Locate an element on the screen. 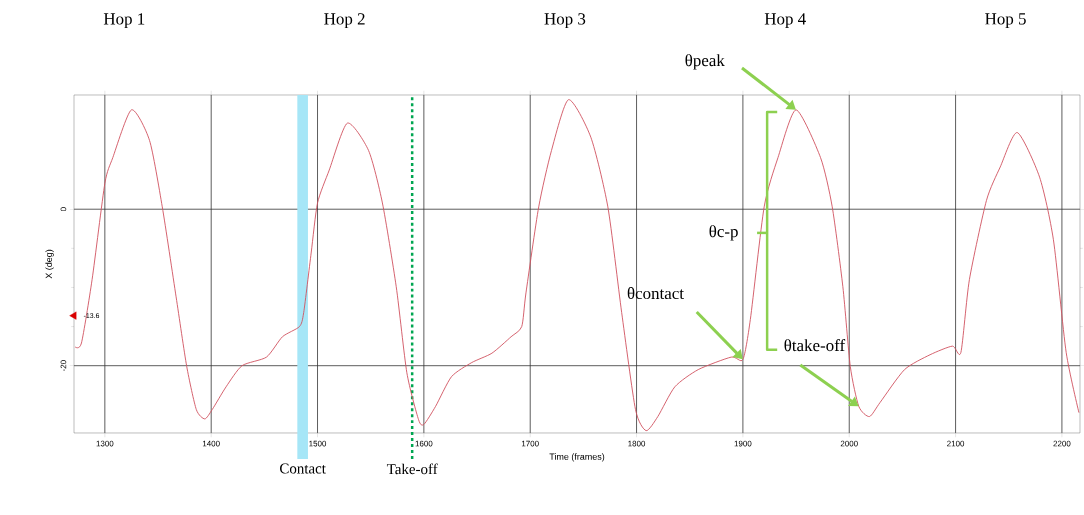 The width and height of the screenshot is (1084, 515). band-label: Contact is located at coordinates (303, 468).